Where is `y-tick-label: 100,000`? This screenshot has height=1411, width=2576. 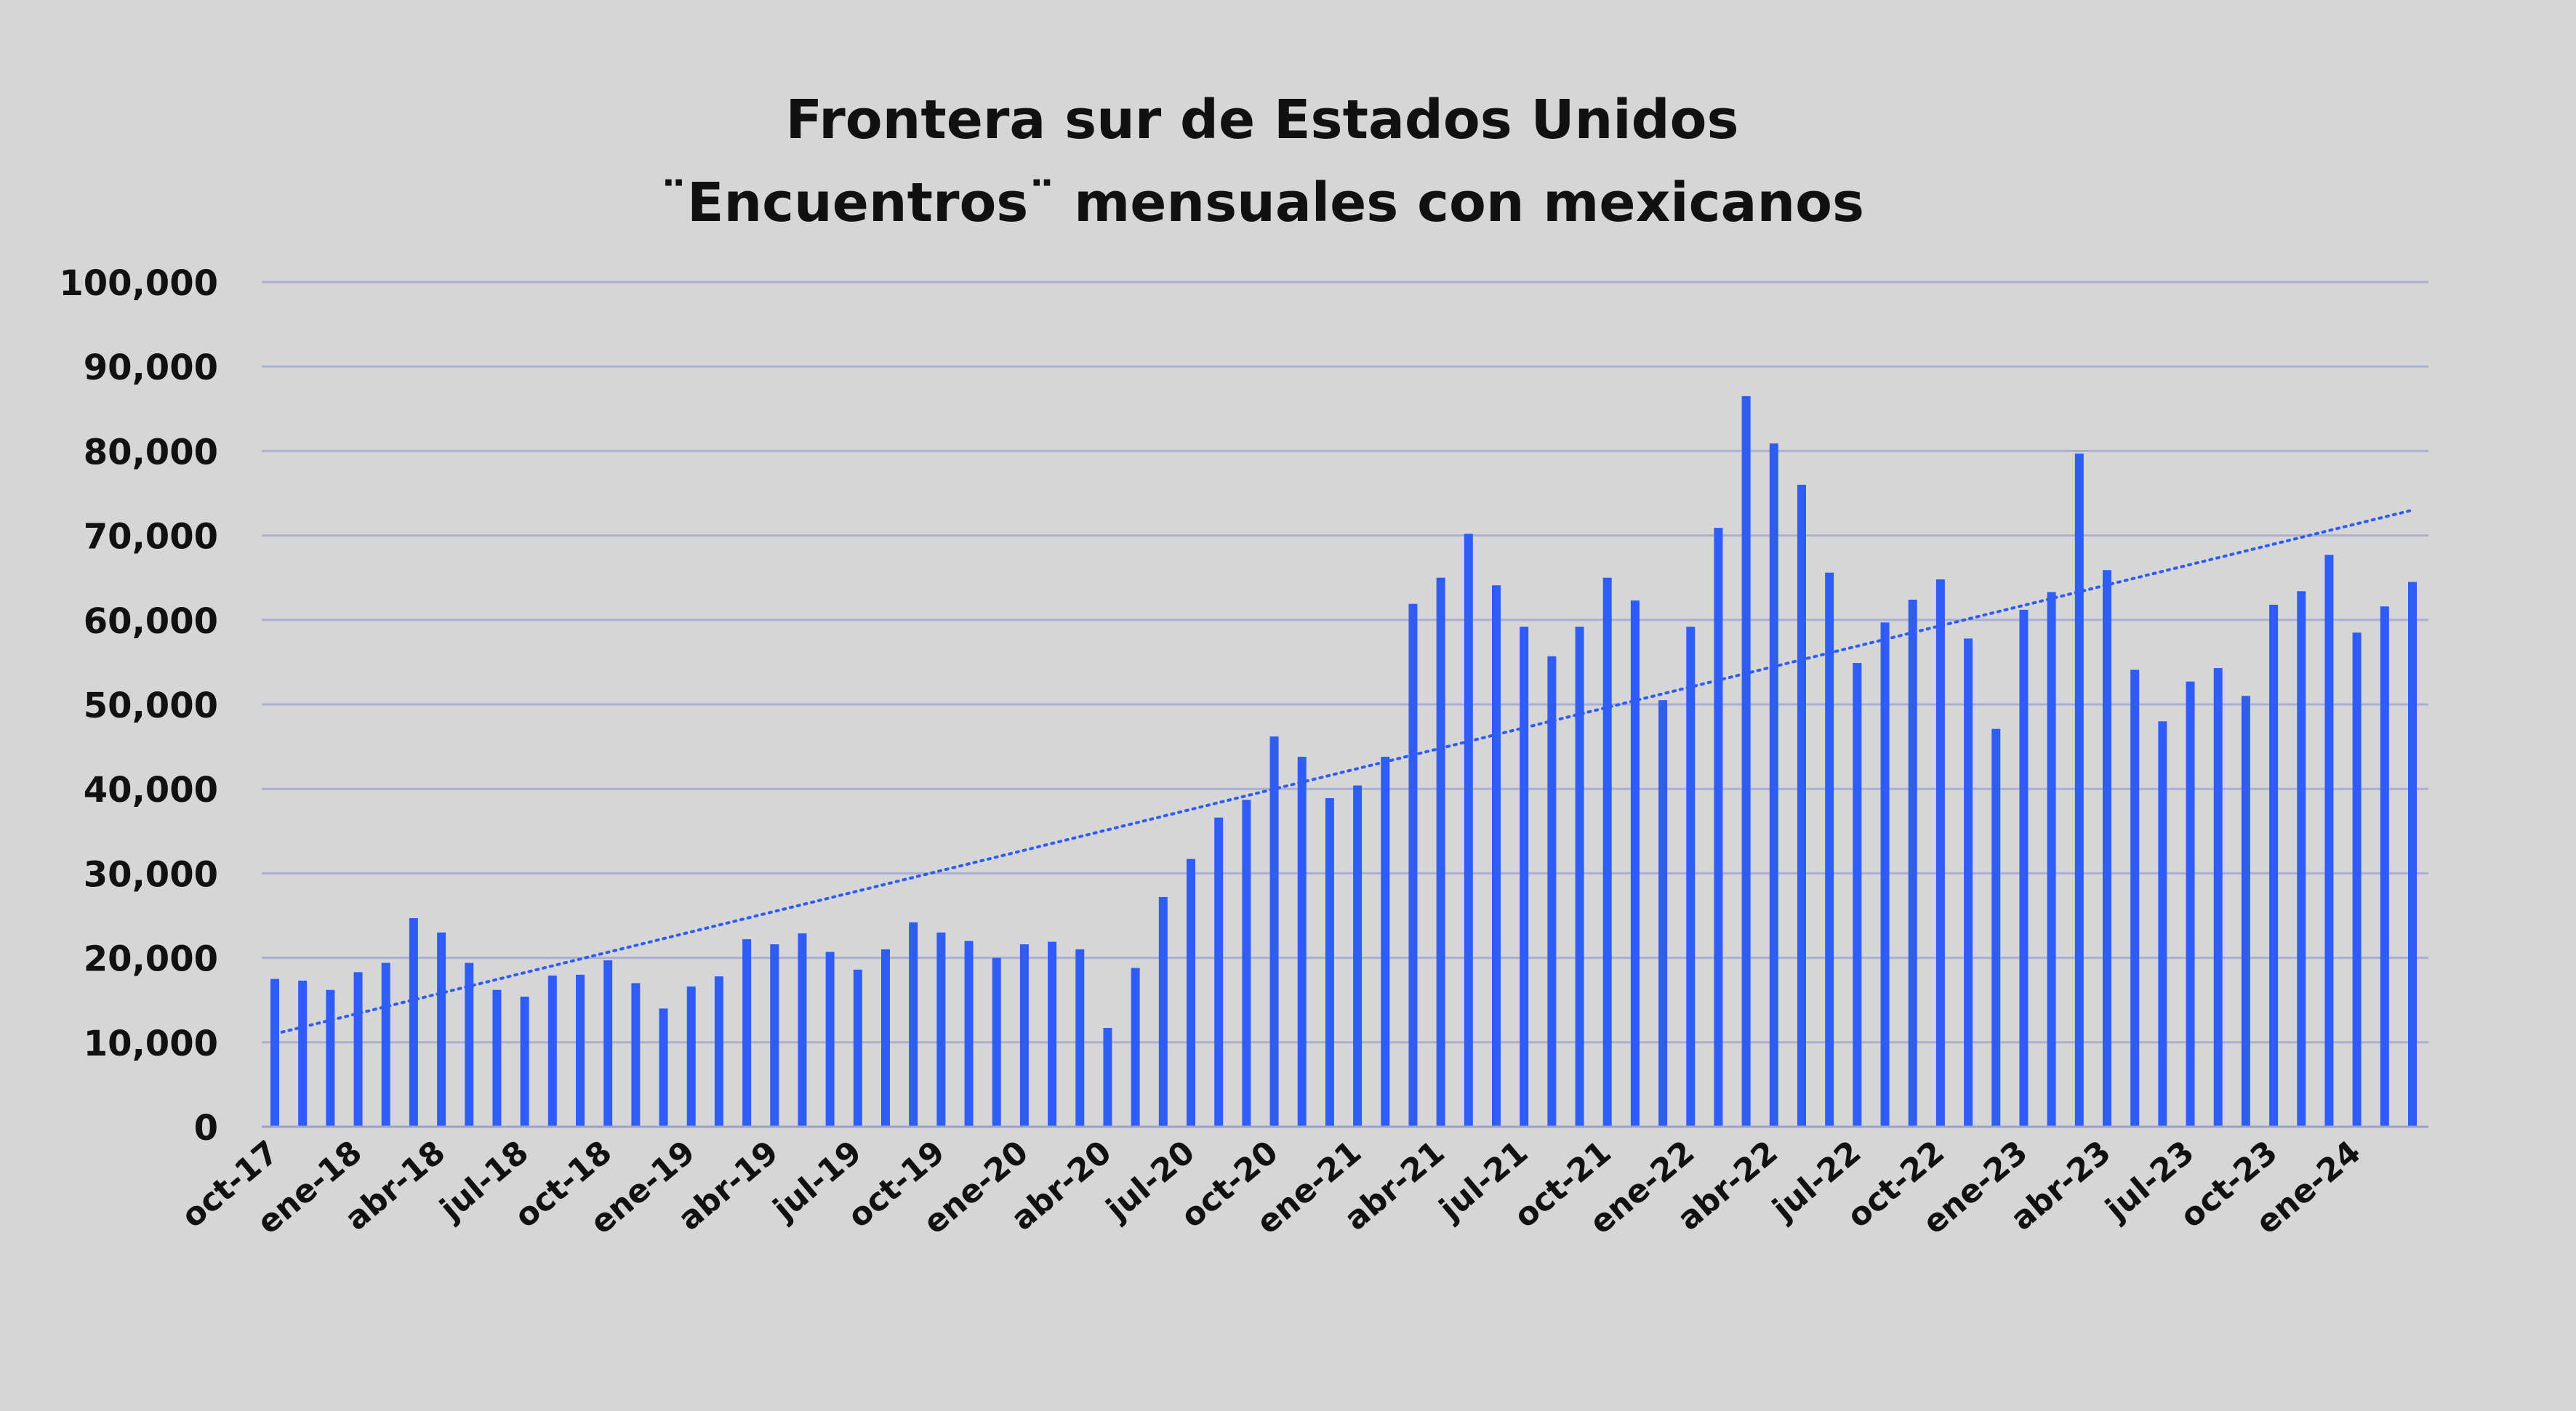
y-tick-label: 100,000 is located at coordinates (138, 283).